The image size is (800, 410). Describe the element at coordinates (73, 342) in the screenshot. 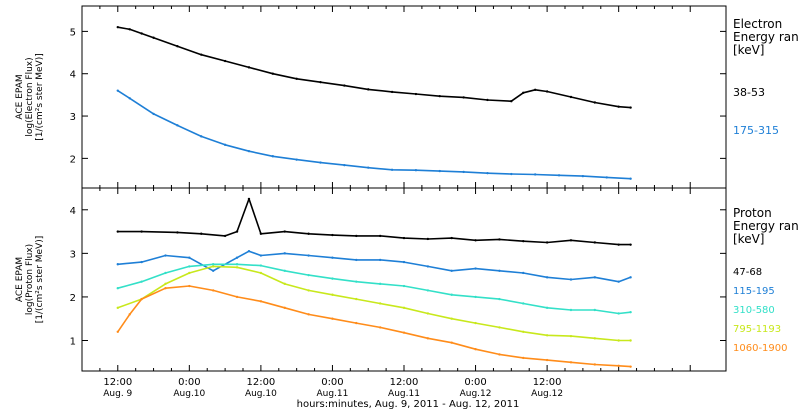

I see `y-tick-label: 1` at that location.